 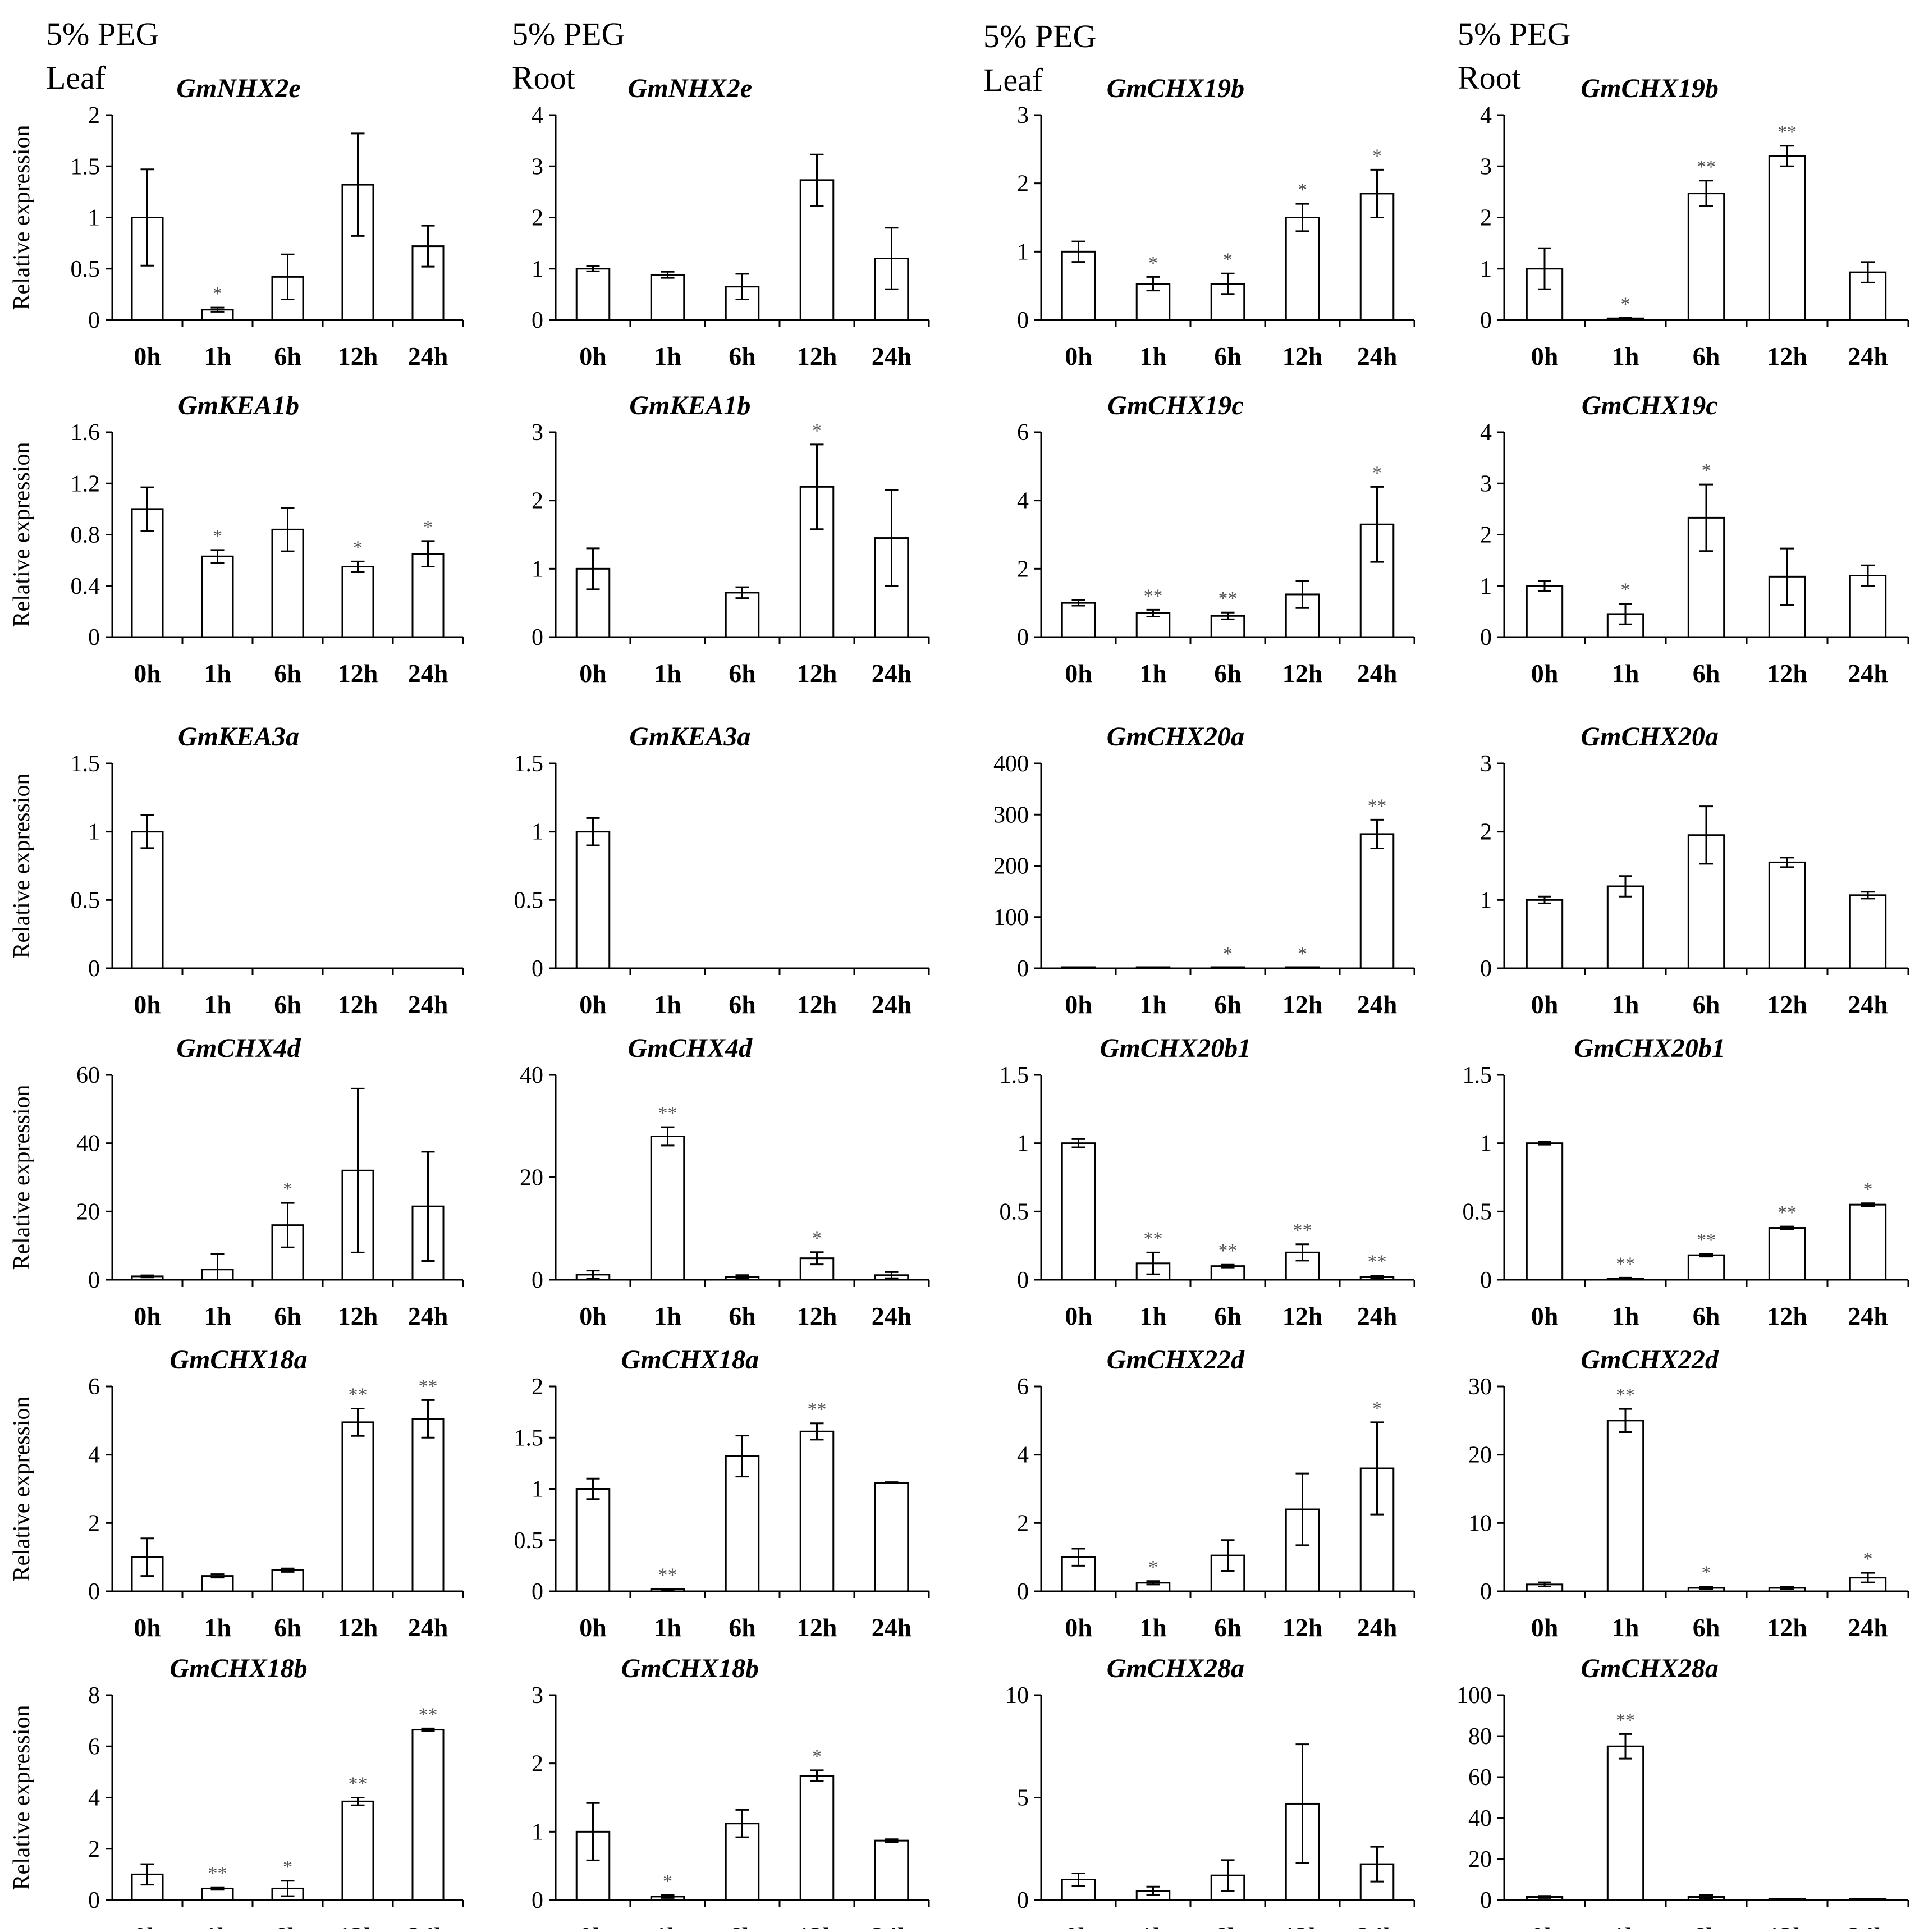 I want to click on y-tick-label: 80, so click(x=1480, y=1737).